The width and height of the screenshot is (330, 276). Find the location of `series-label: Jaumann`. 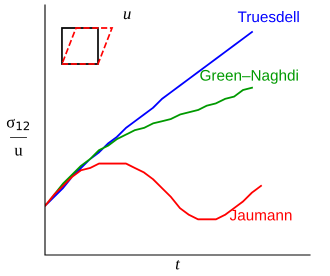

series-label: Jaumann is located at coordinates (261, 215).